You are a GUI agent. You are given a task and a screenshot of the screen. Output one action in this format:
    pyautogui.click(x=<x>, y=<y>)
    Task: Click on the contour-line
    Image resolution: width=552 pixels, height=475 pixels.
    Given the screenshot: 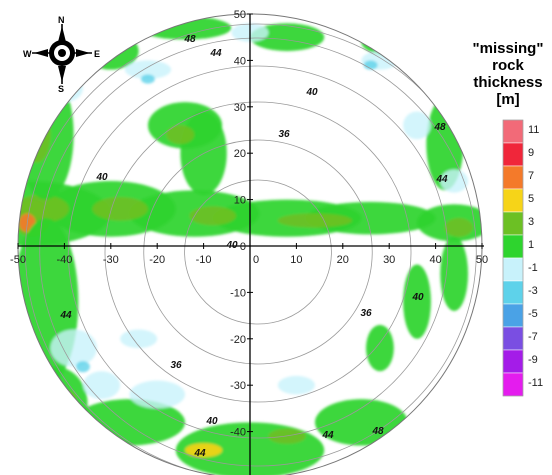 What is the action you would take?
    pyautogui.click(x=258, y=252)
    